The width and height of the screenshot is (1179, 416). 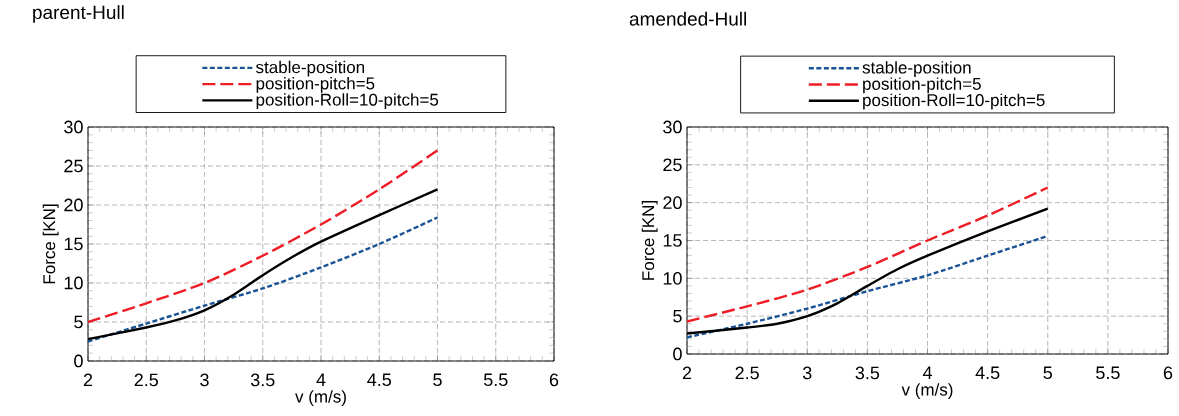 What do you see at coordinates (687, 18) in the screenshot?
I see `chart-title: amended-Hull` at bounding box center [687, 18].